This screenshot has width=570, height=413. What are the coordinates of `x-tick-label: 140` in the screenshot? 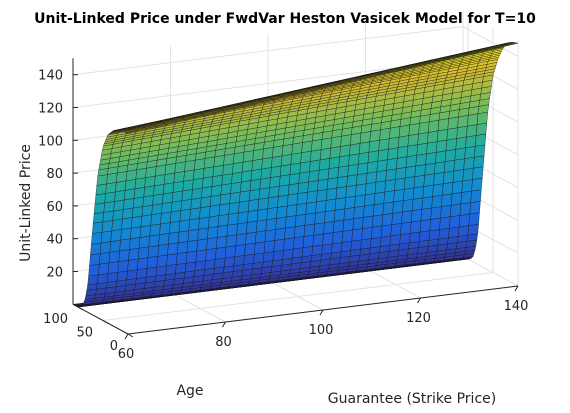 It's located at (516, 306).